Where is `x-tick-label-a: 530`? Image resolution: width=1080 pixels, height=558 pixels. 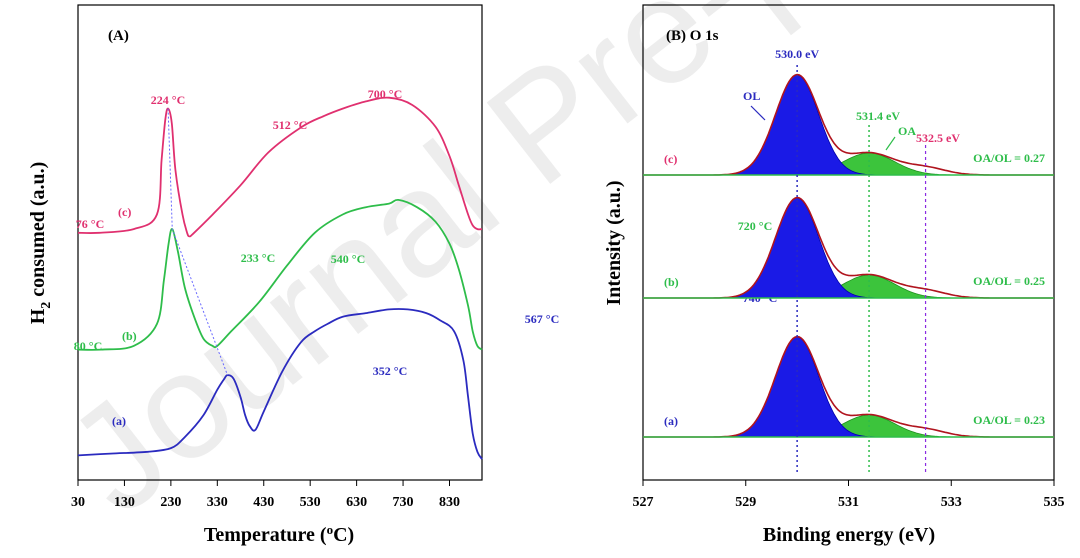
x-tick-label-a: 530 is located at coordinates (310, 502).